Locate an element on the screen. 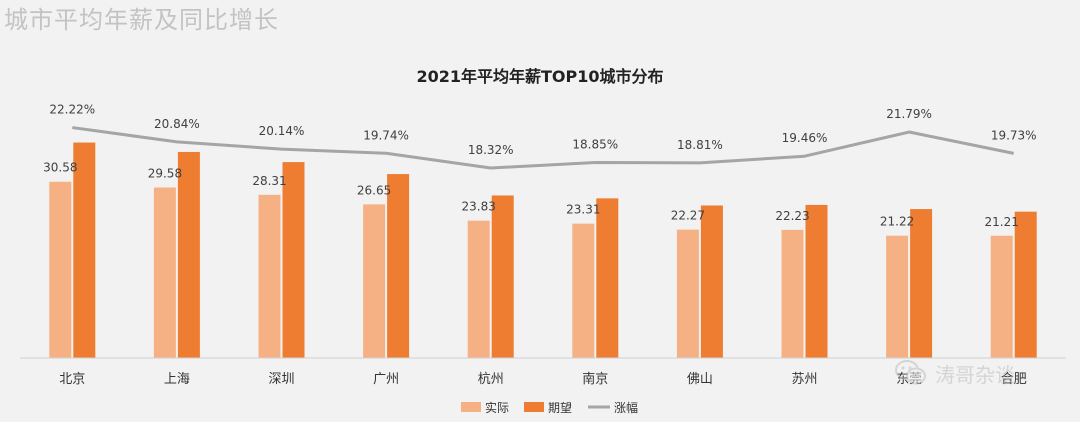 Image resolution: width=1080 pixels, height=422 pixels. label-growth-8: 21.79% is located at coordinates (909, 114).